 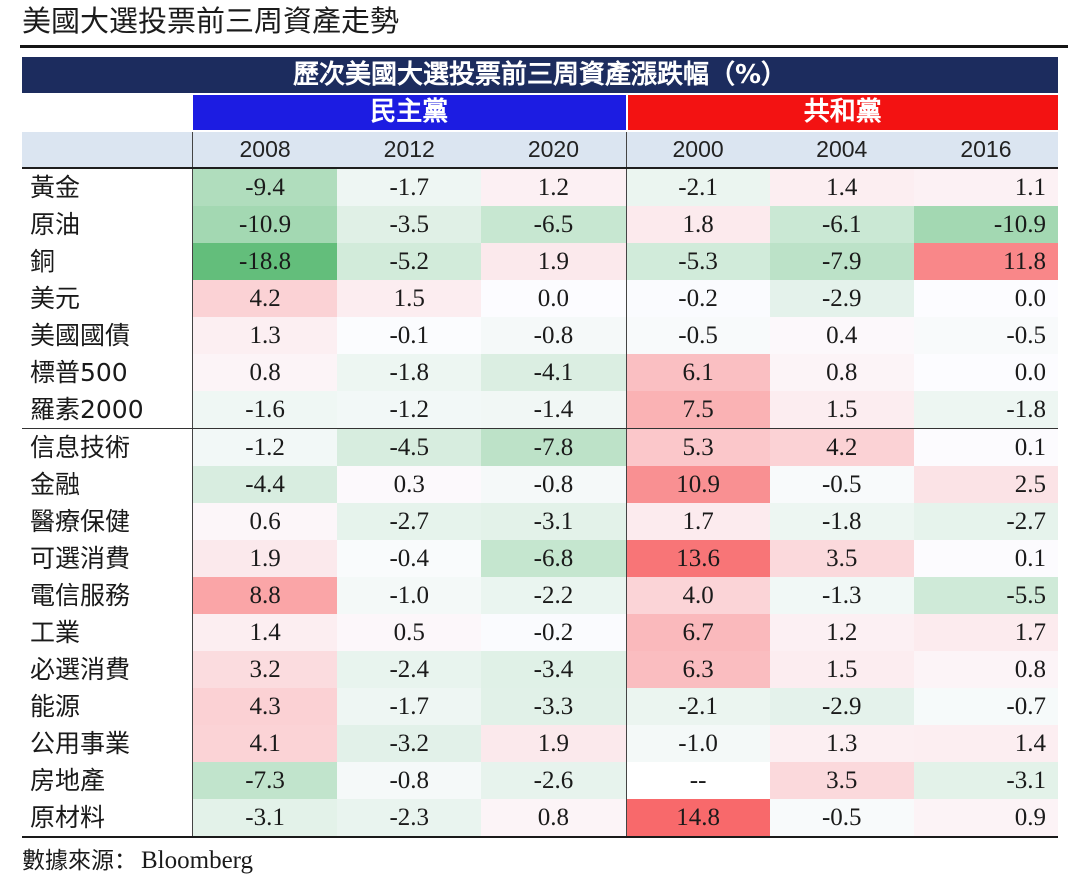 I want to click on row-label: 標普500, so click(x=107, y=372).